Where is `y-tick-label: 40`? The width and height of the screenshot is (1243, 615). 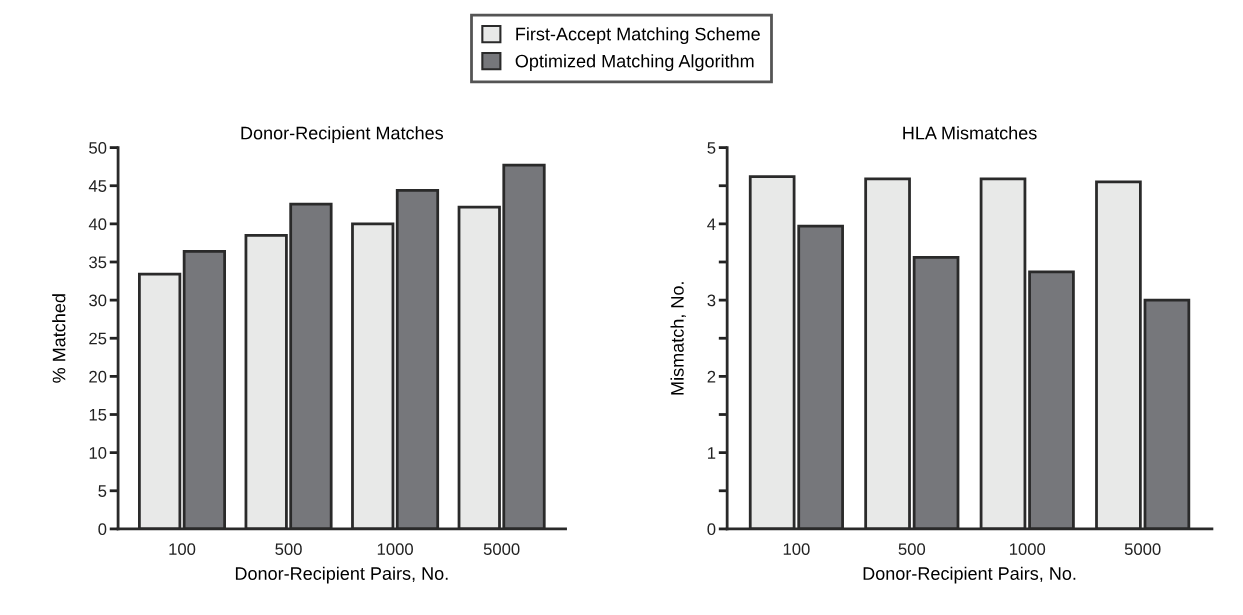 y-tick-label: 40 is located at coordinates (97, 224).